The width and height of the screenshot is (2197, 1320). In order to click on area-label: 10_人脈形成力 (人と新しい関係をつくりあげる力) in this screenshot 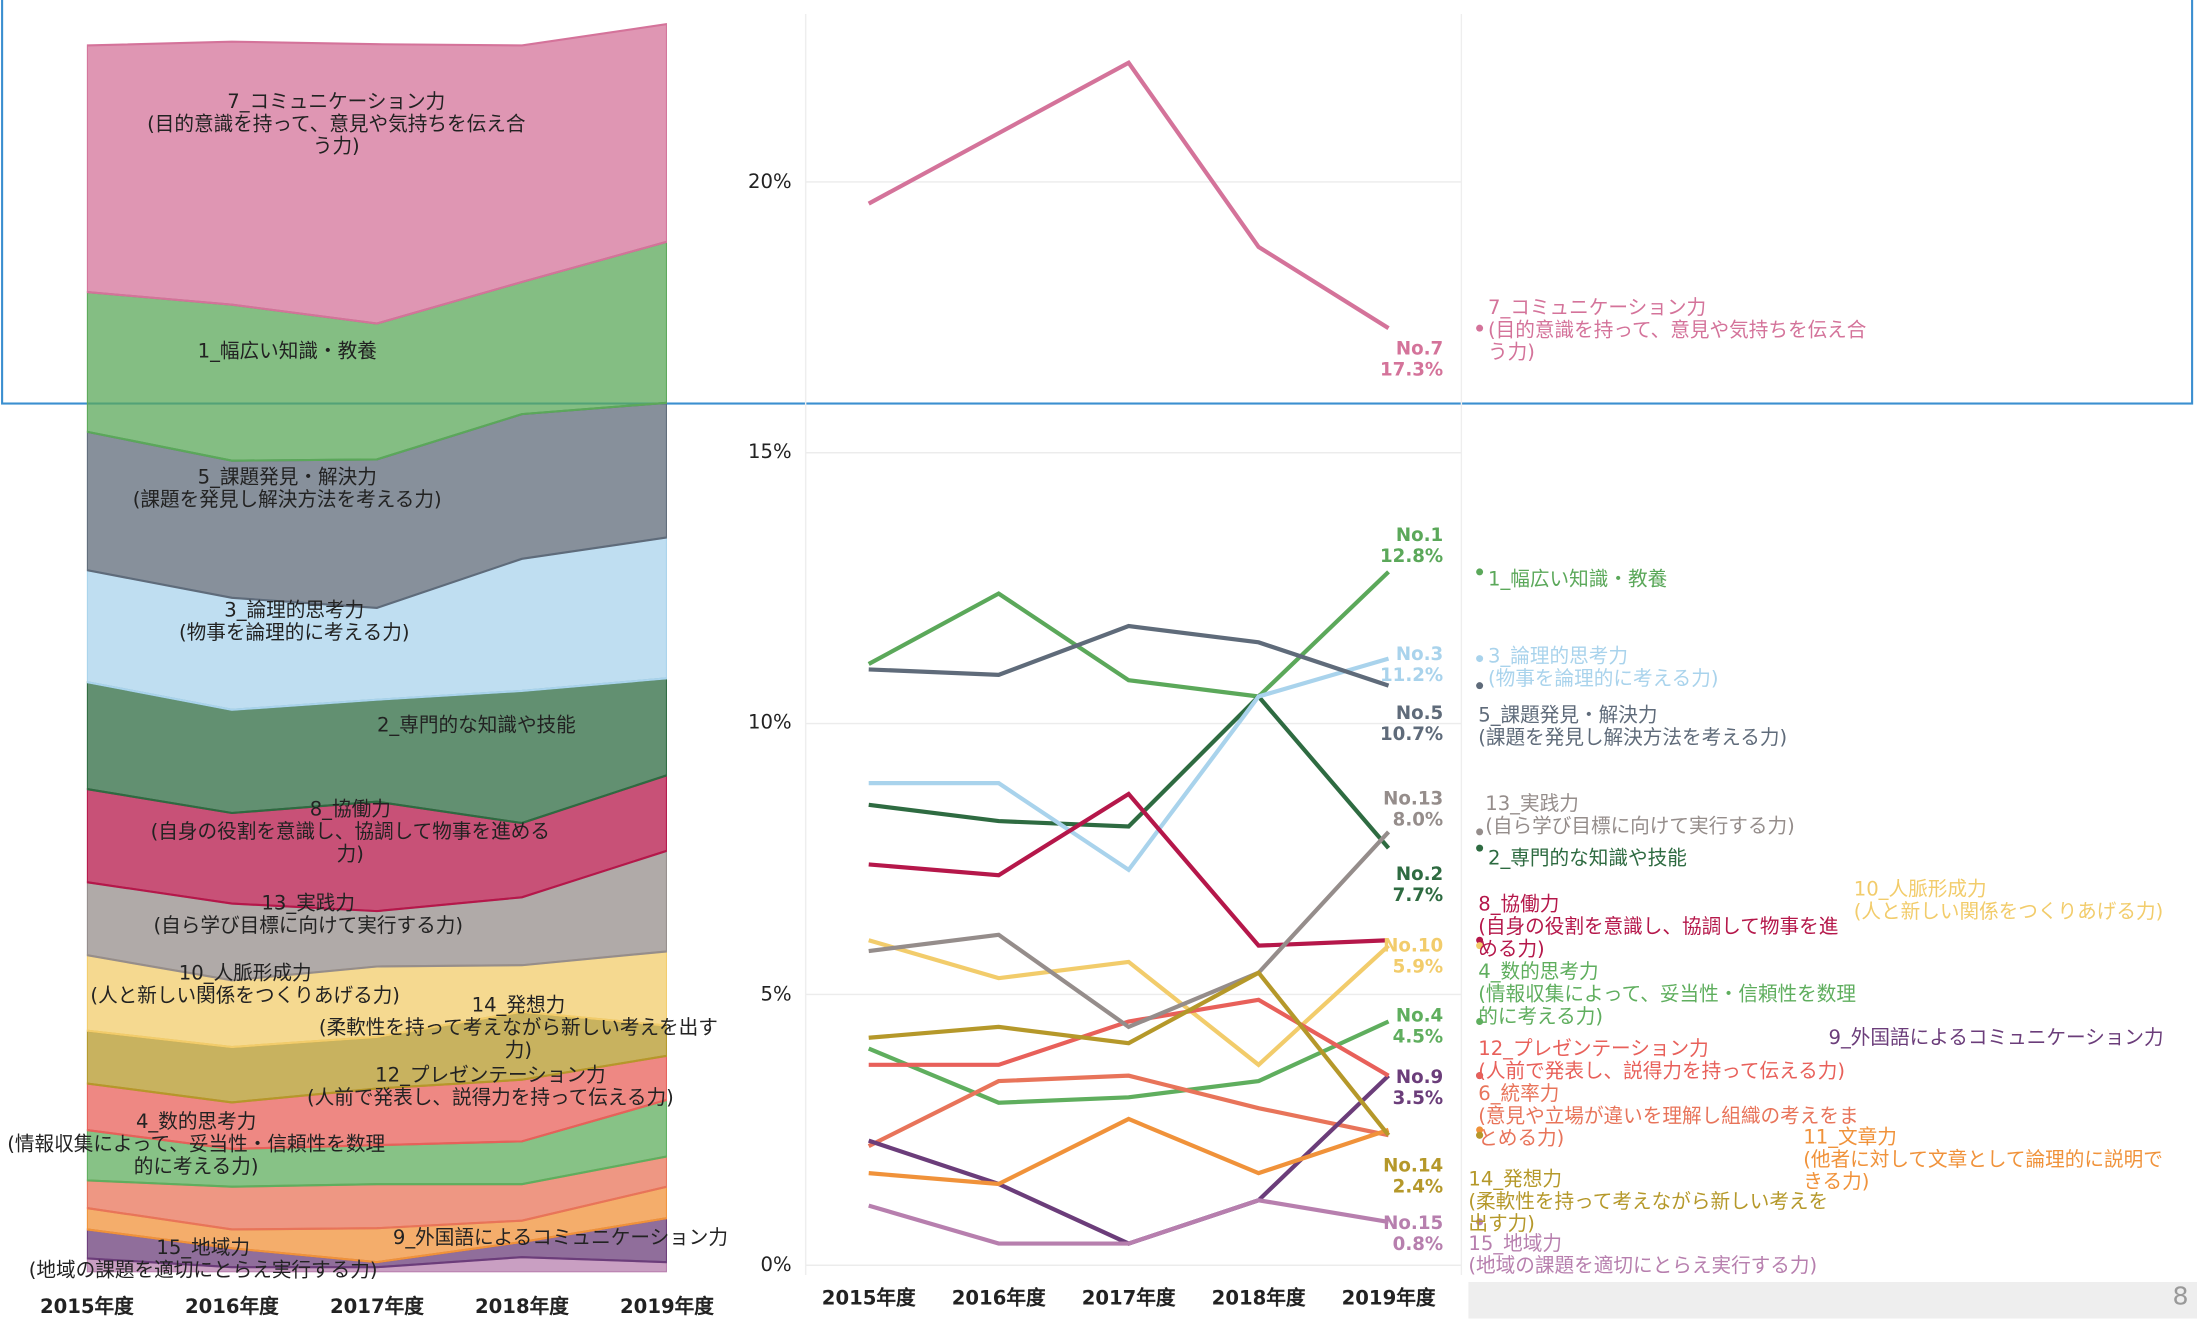, I will do `click(245, 985)`.